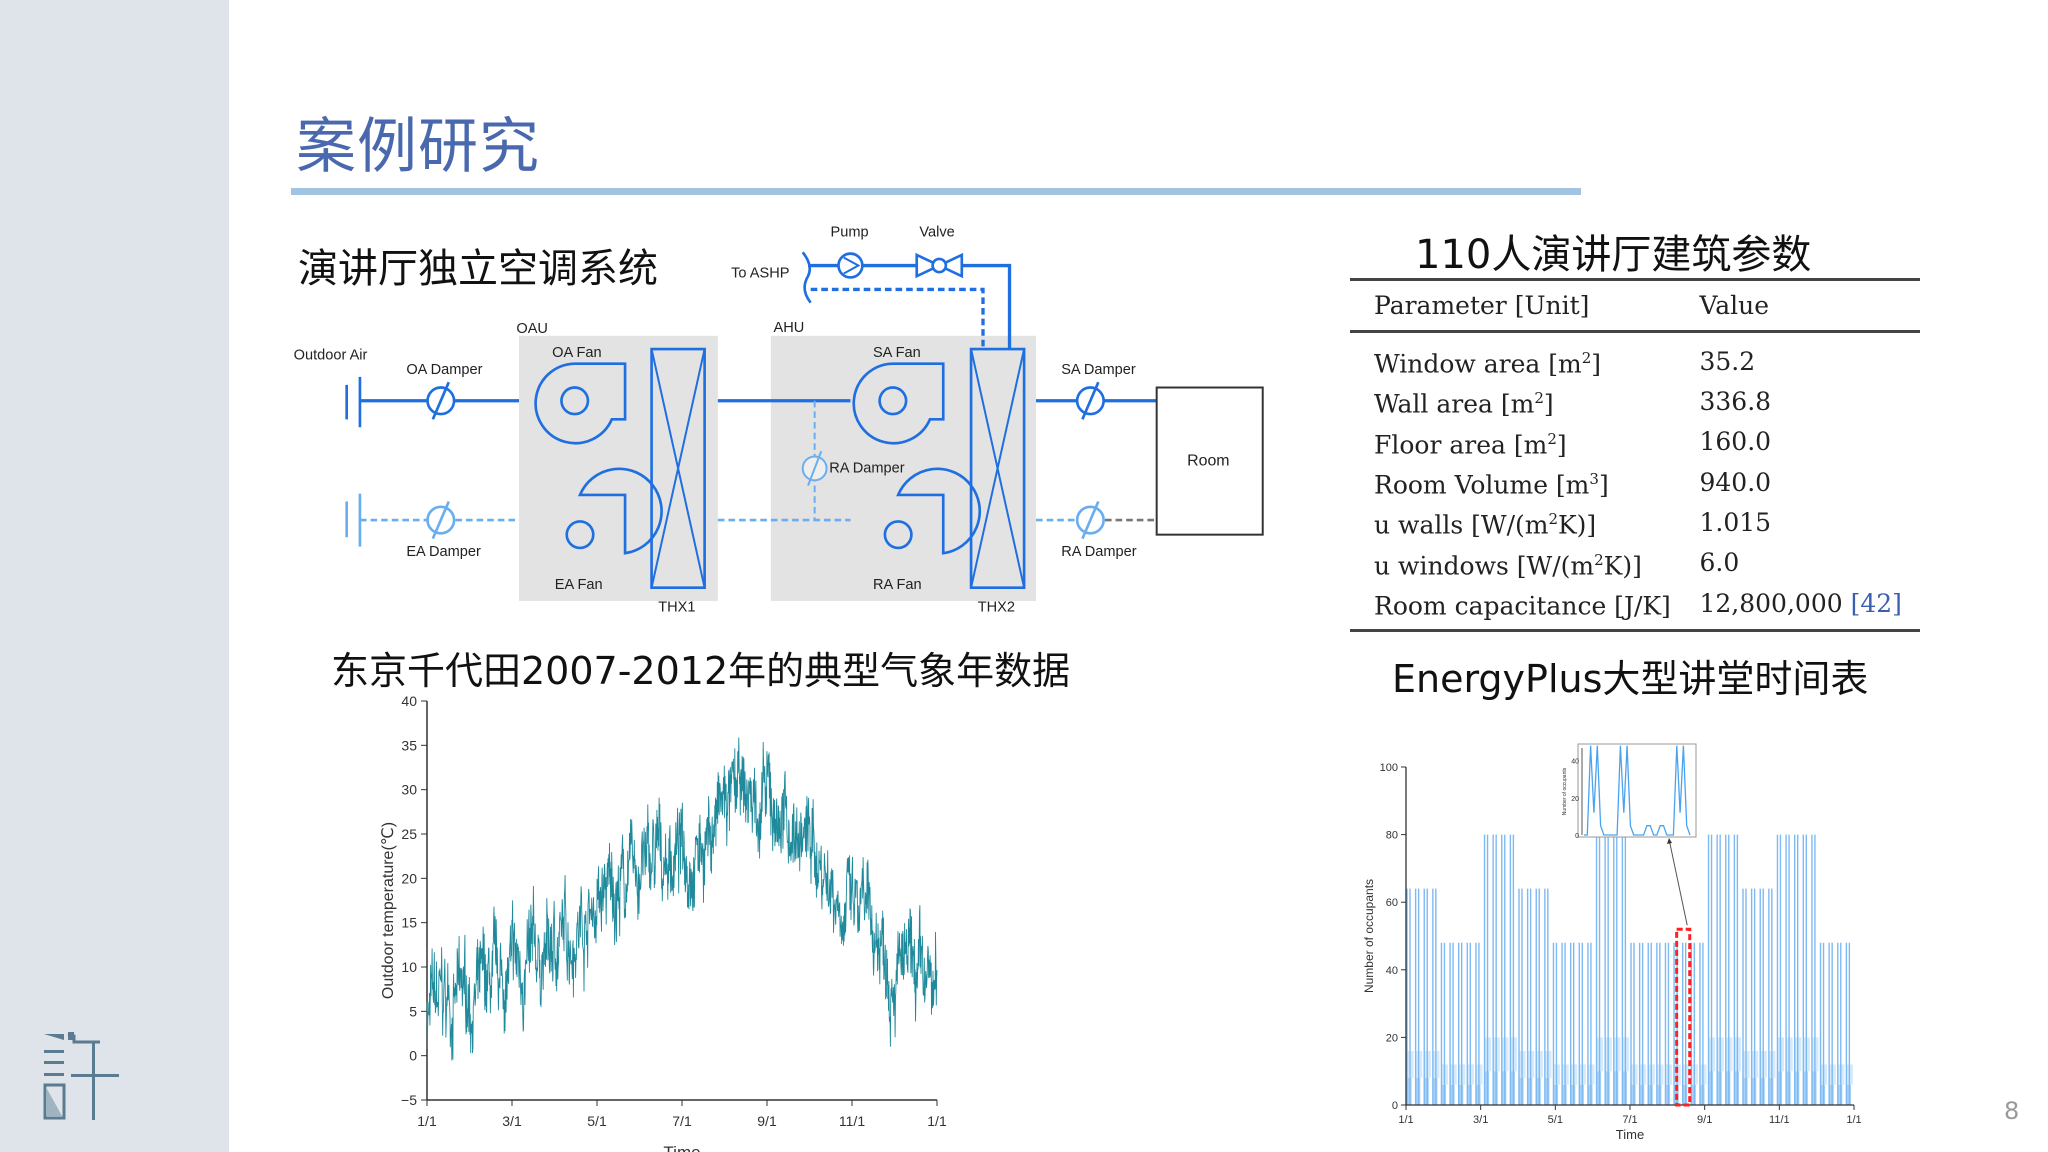 This screenshot has height=1152, width=2048. I want to click on oa-damper-icon, so click(441, 400).